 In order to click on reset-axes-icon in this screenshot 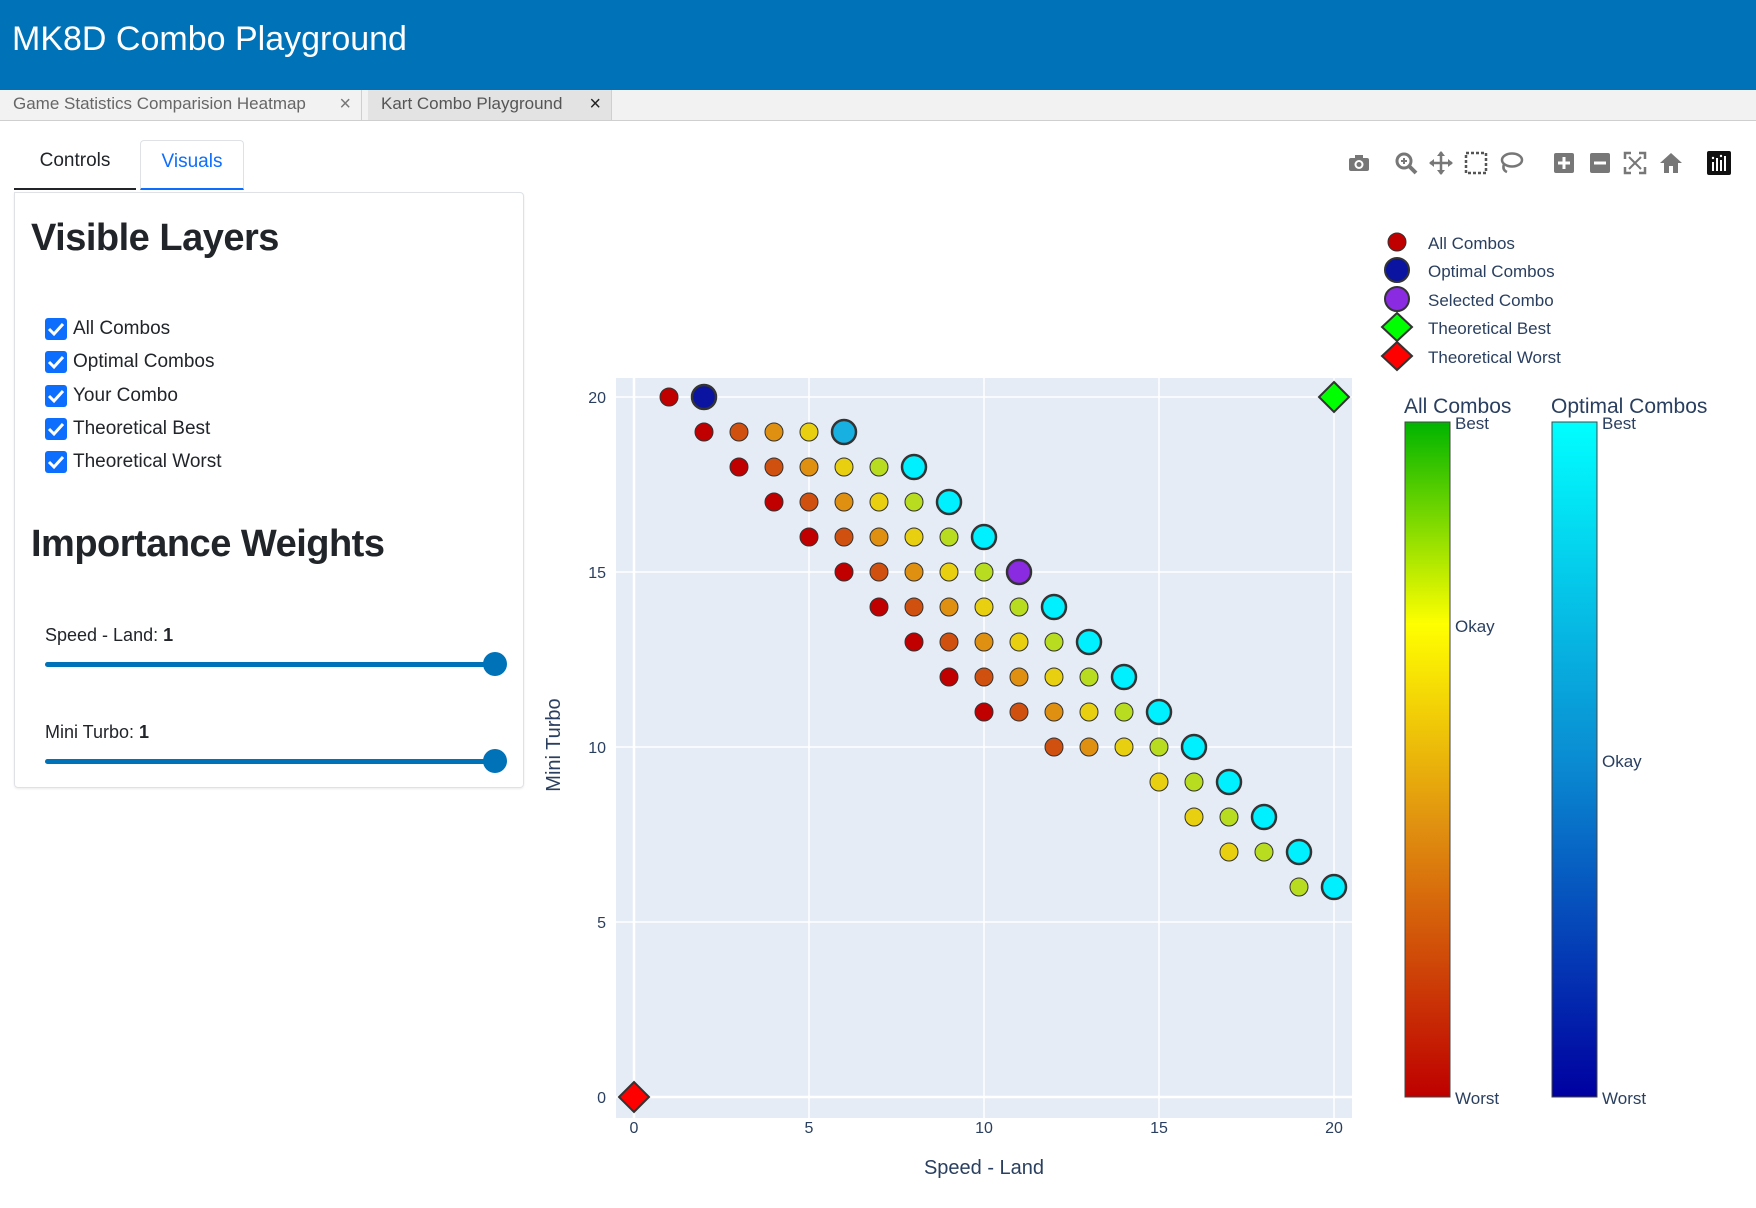, I will do `click(1671, 163)`.